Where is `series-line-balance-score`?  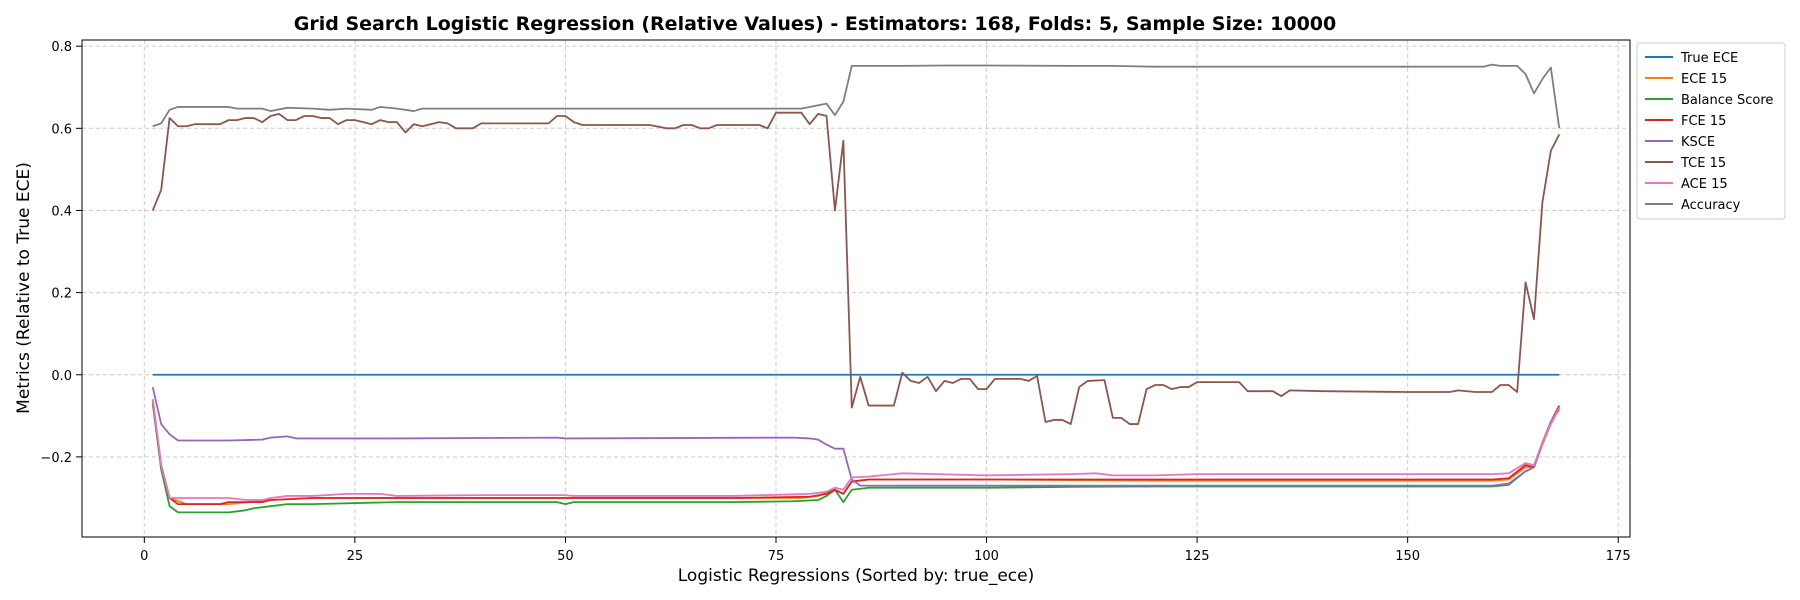 series-line-balance-score is located at coordinates (856, 458).